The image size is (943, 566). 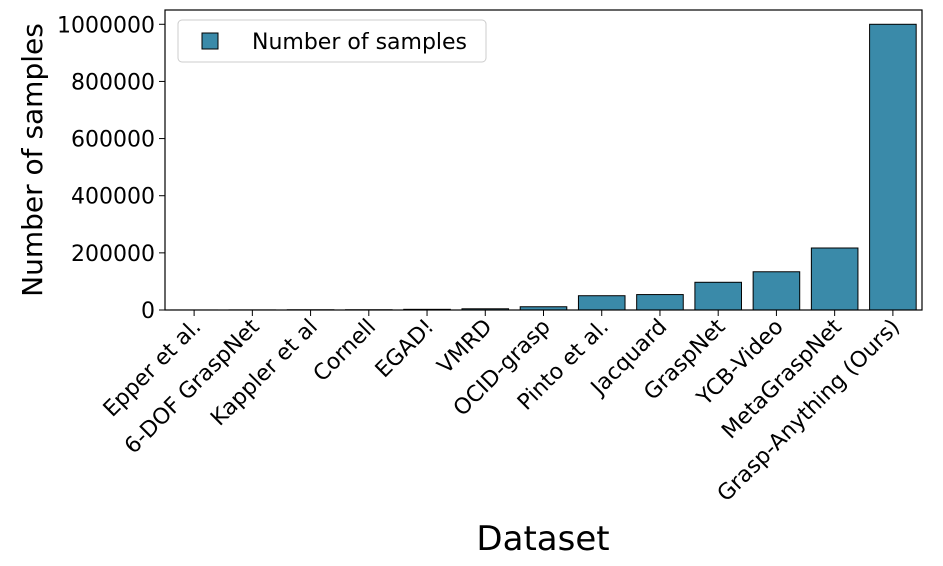 I want to click on y-axis-title: Number of samples, so click(x=32, y=160).